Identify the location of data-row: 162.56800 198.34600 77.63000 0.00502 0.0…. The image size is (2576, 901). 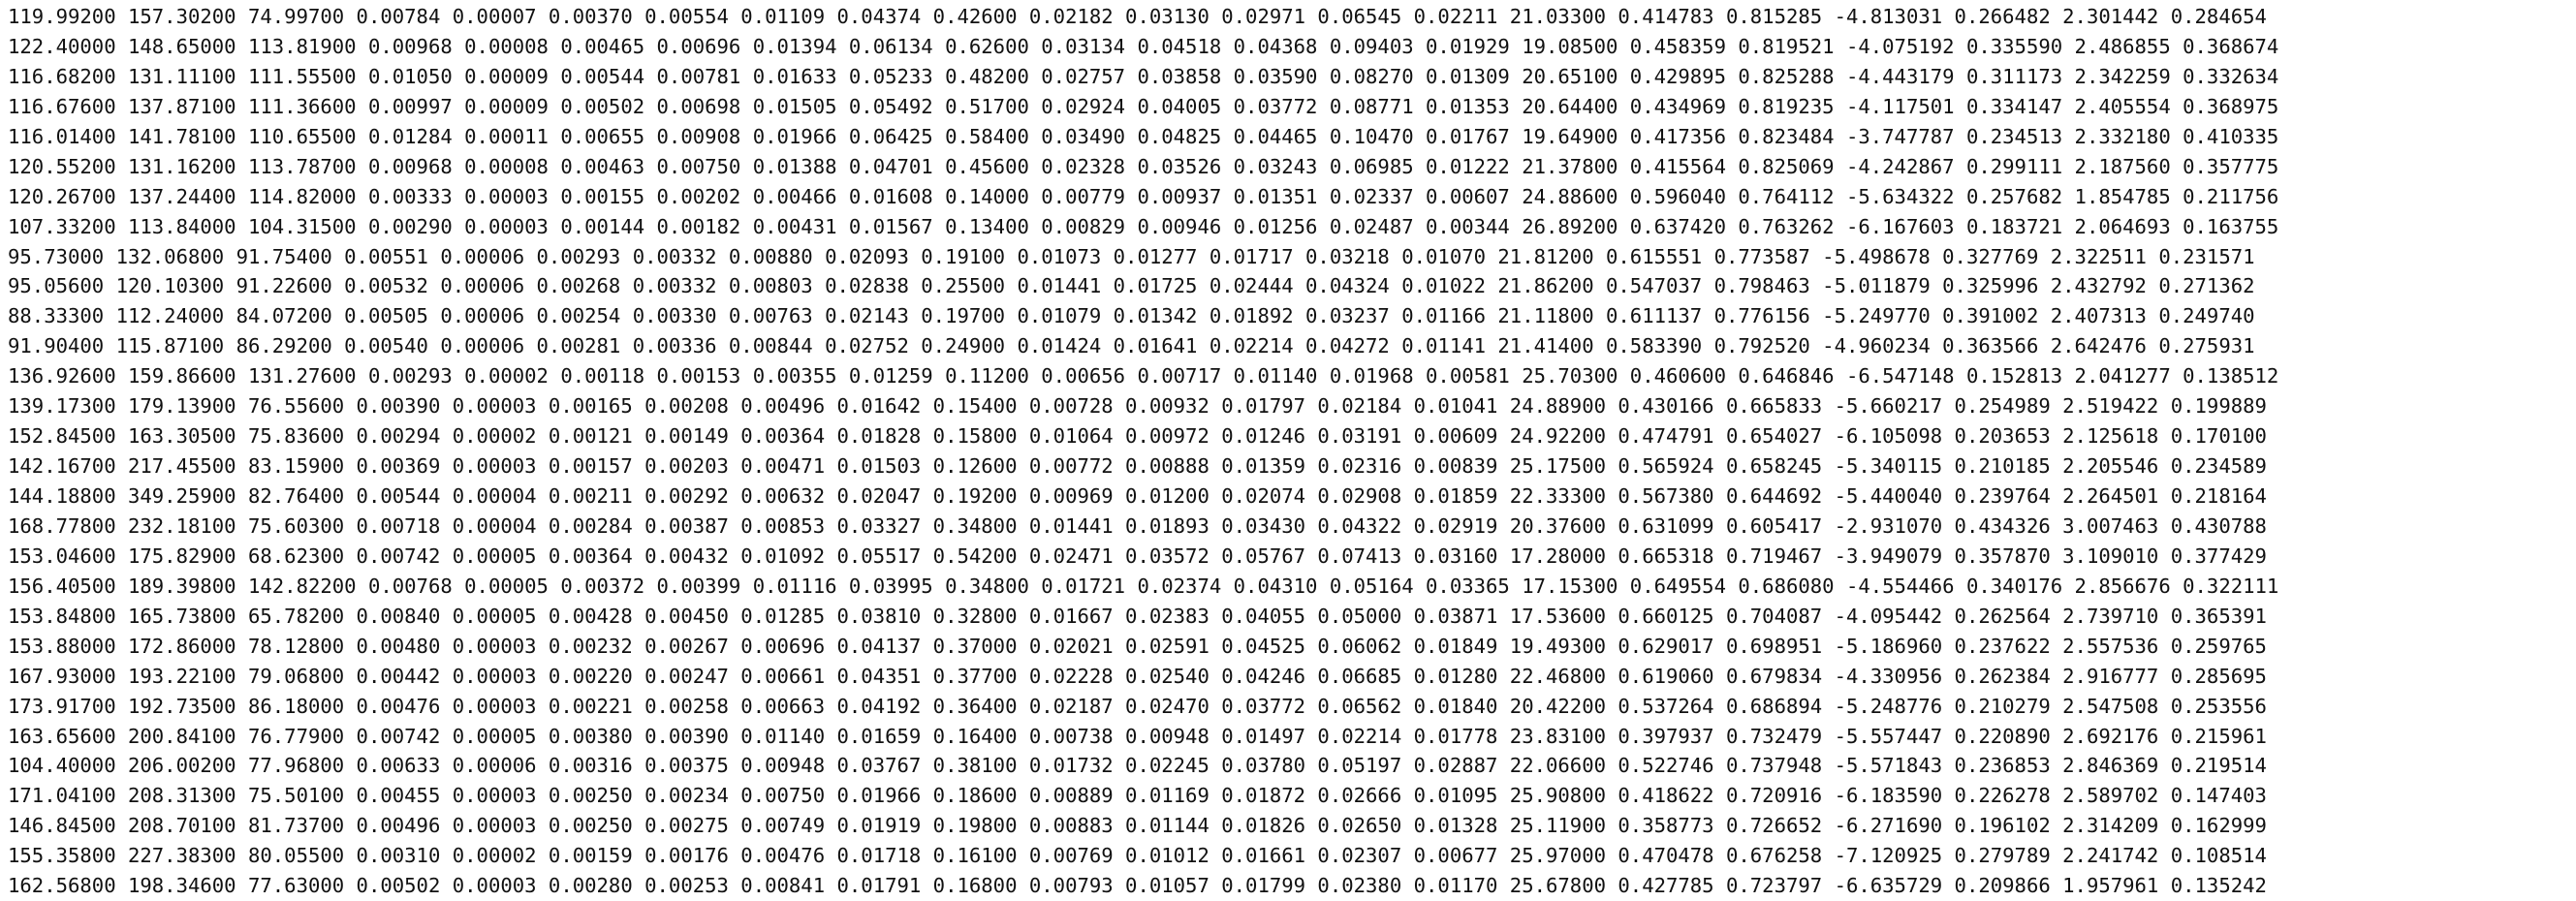
(1137, 886).